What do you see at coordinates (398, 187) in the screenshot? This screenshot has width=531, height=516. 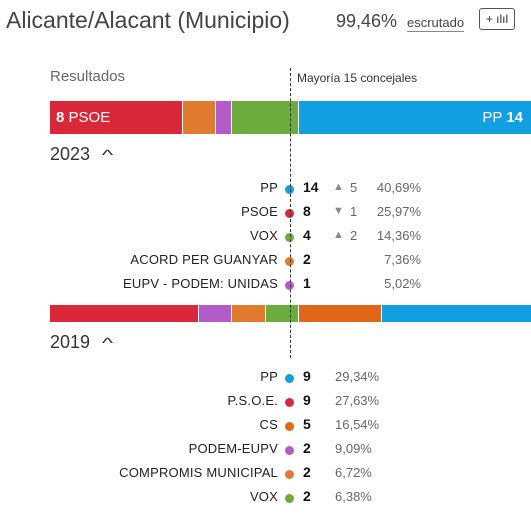 I see `vote-percent: 40,69%` at bounding box center [398, 187].